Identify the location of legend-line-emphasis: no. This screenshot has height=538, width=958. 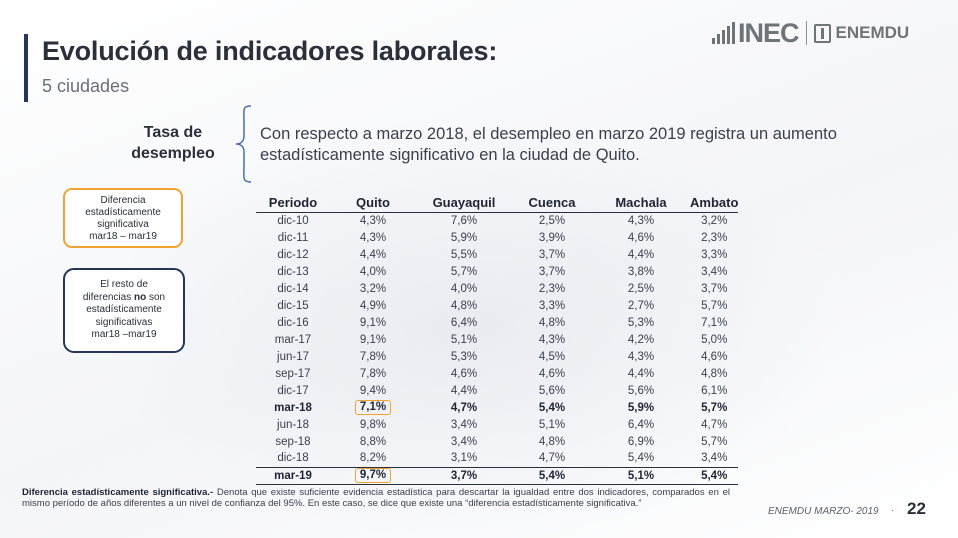
(140, 297).